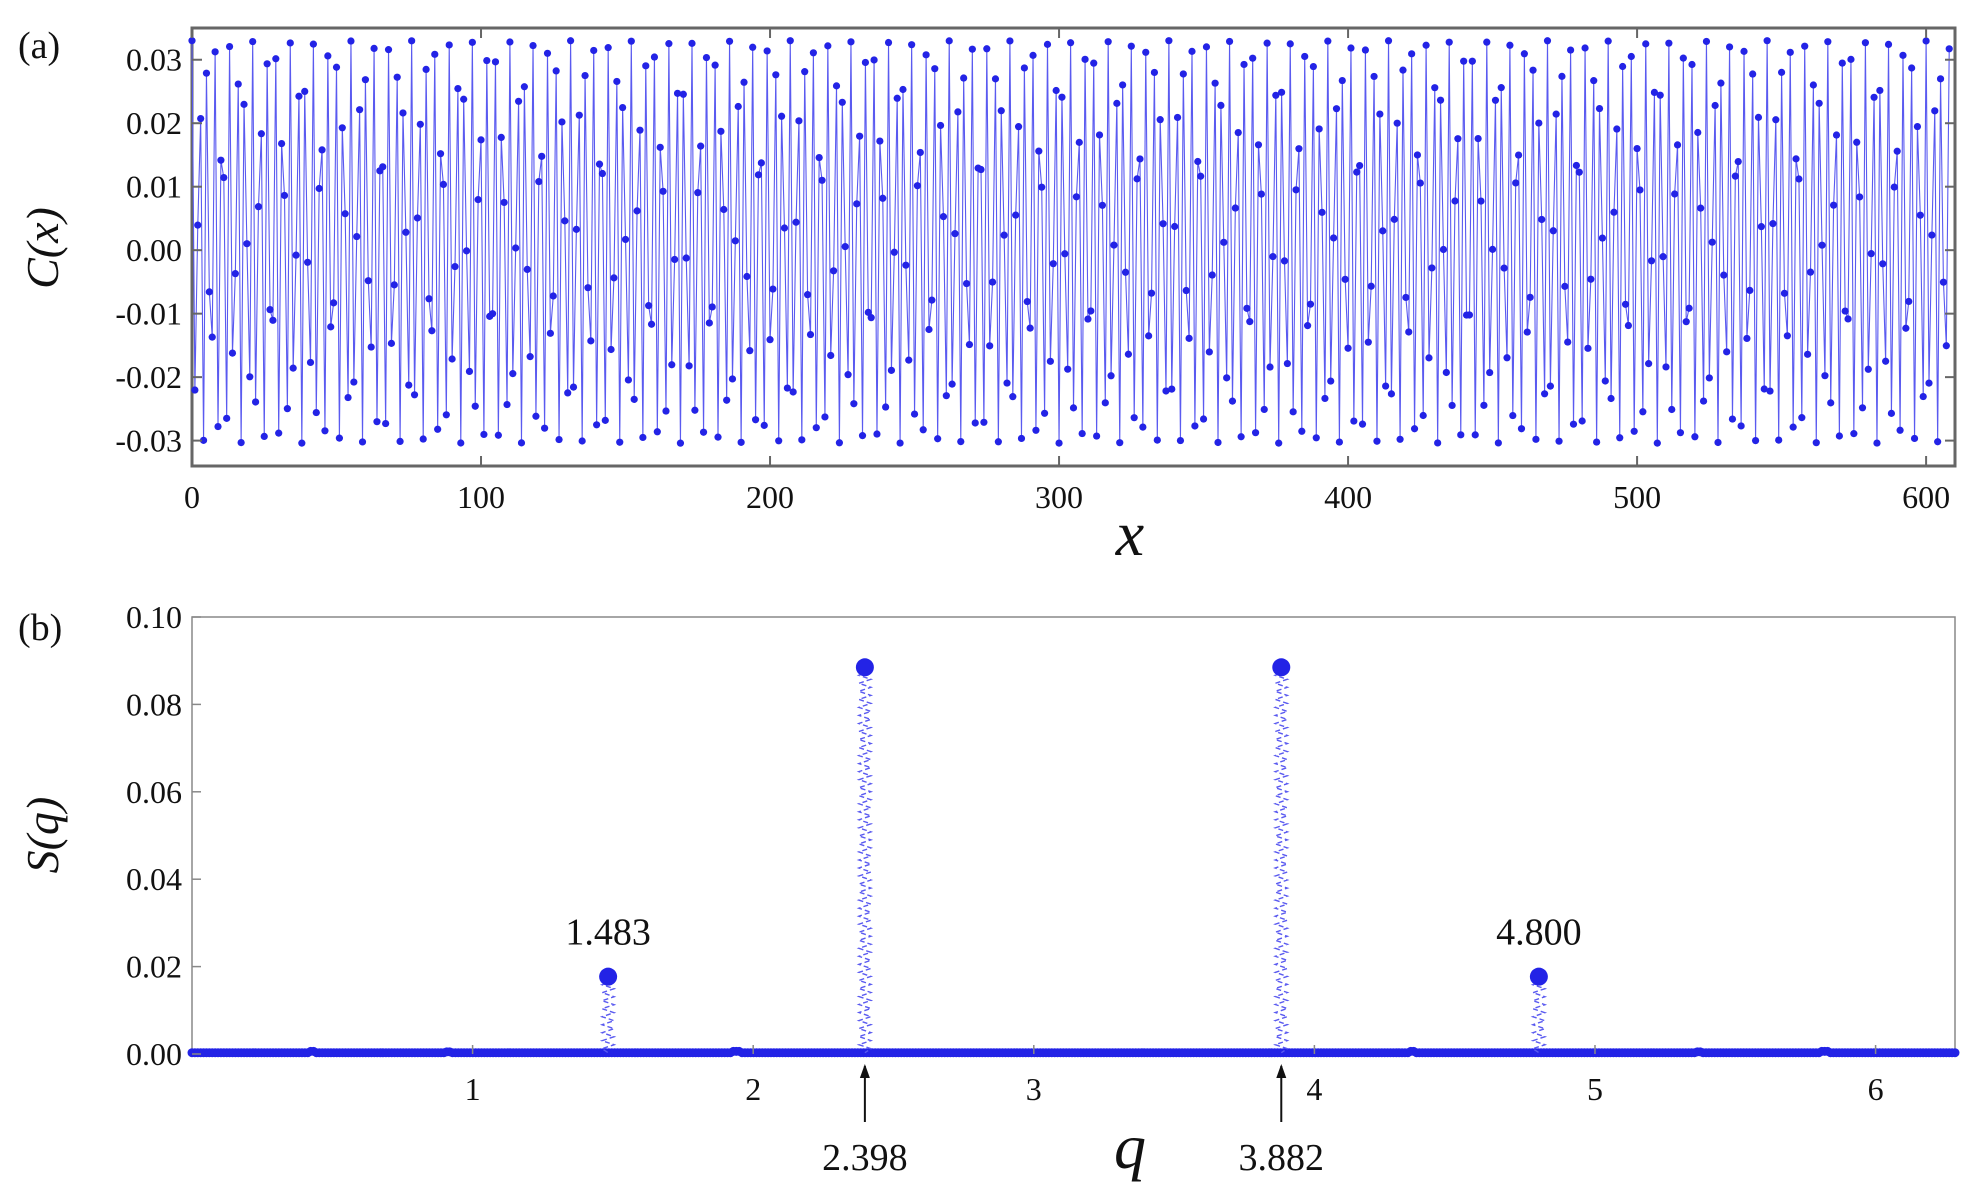 The image size is (1976, 1186). What do you see at coordinates (192, 497) in the screenshot?
I see `panel-a-x-tick-label: 0` at bounding box center [192, 497].